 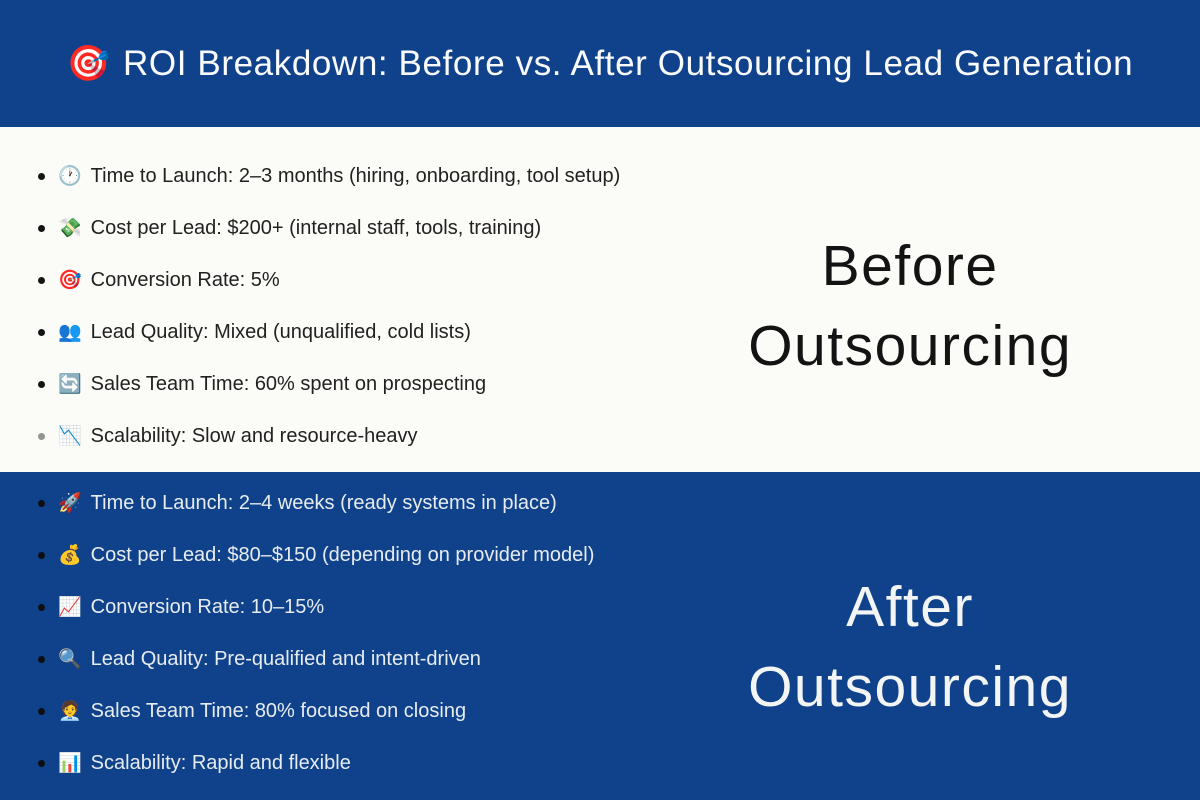 I want to click on after-label-line1: After, so click(x=910, y=607).